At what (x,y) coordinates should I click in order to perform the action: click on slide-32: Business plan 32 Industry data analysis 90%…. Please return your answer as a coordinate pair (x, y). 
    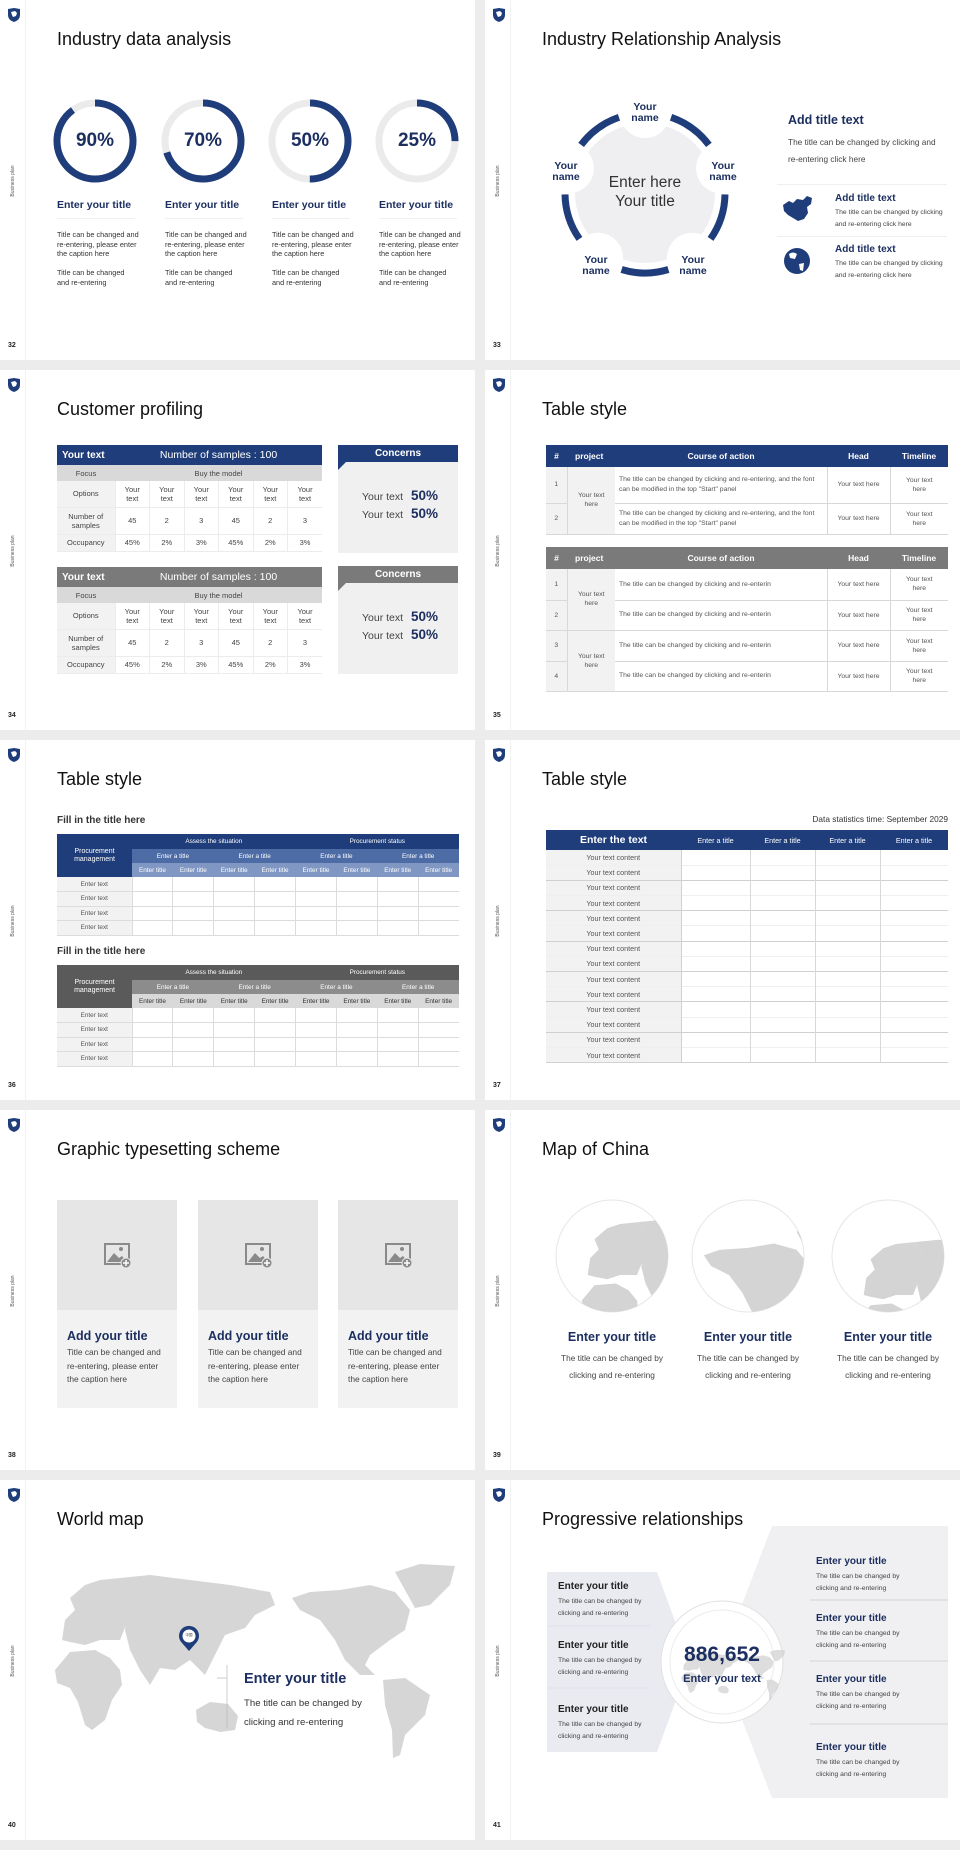
    Looking at the image, I should click on (237, 180).